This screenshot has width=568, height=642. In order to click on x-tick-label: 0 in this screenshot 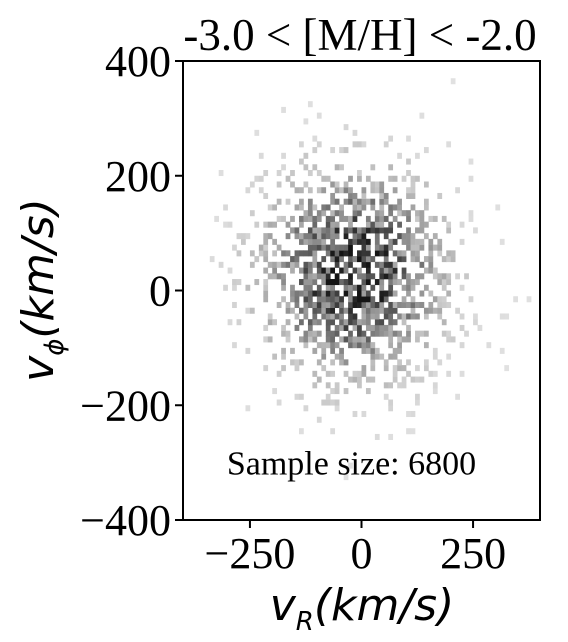, I will do `click(362, 553)`.